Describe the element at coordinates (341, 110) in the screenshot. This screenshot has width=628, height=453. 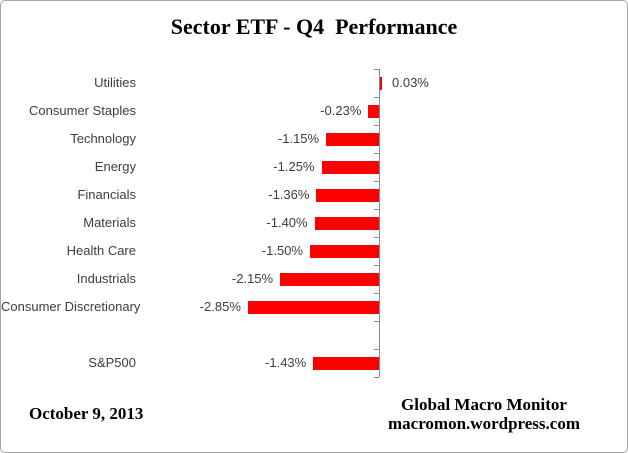
I see `value-label: -0.23%` at that location.